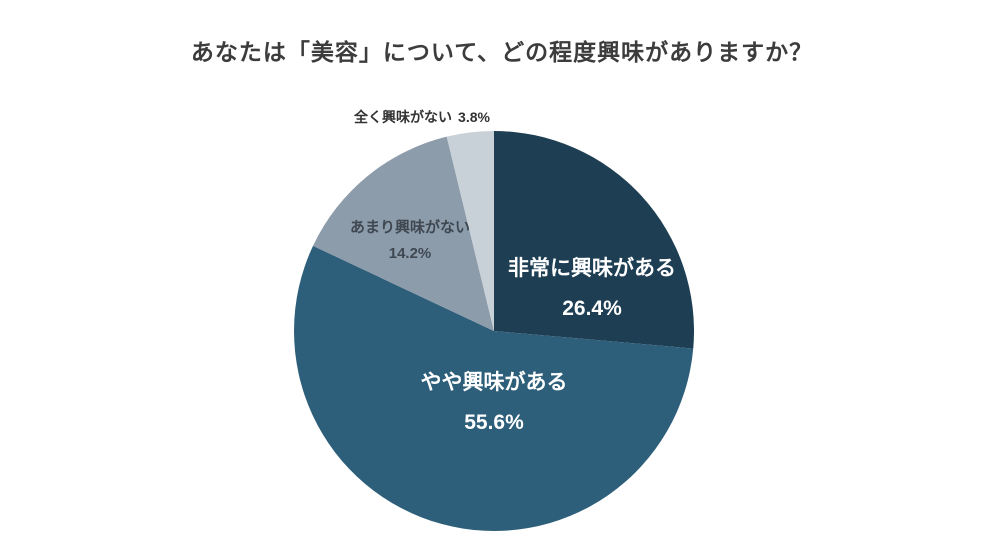  I want to click on pie-label-not-at-all: 全く興味がない 3.8%, so click(422, 117).